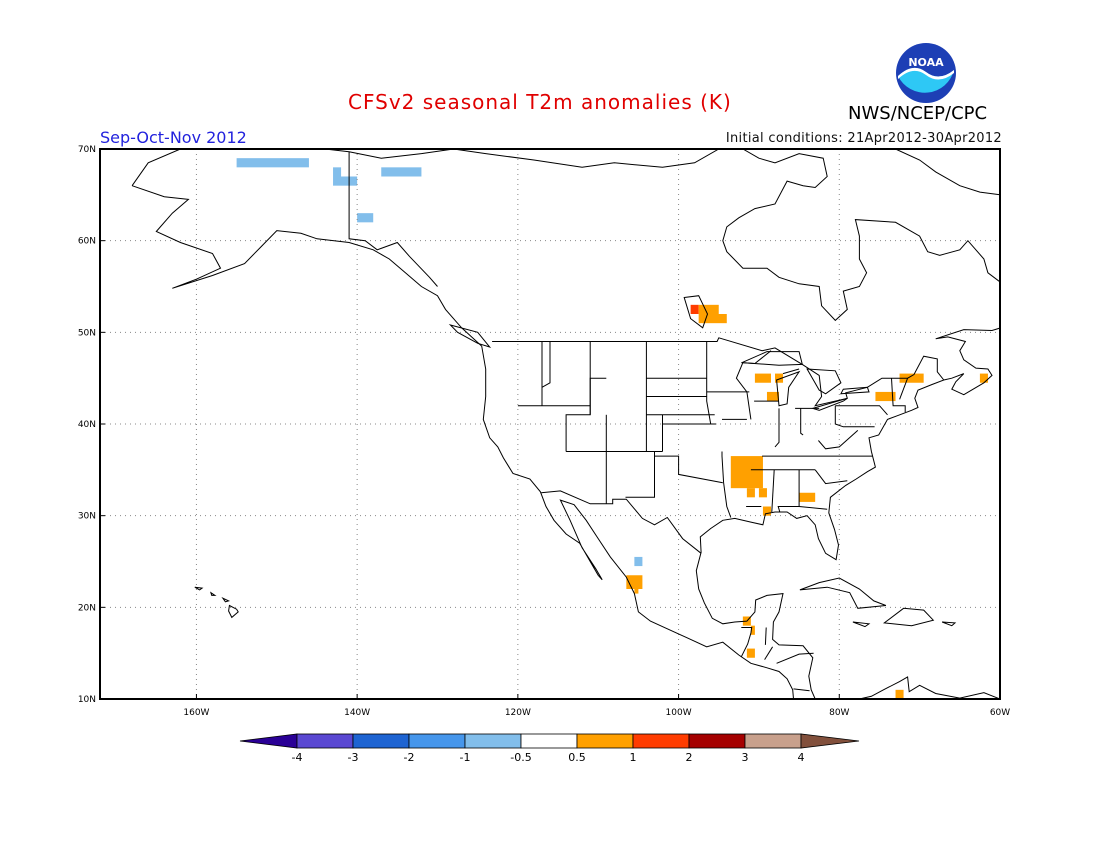 The image size is (1100, 850). What do you see at coordinates (393, 219) in the screenshot?
I see `alaska-canada-border` at bounding box center [393, 219].